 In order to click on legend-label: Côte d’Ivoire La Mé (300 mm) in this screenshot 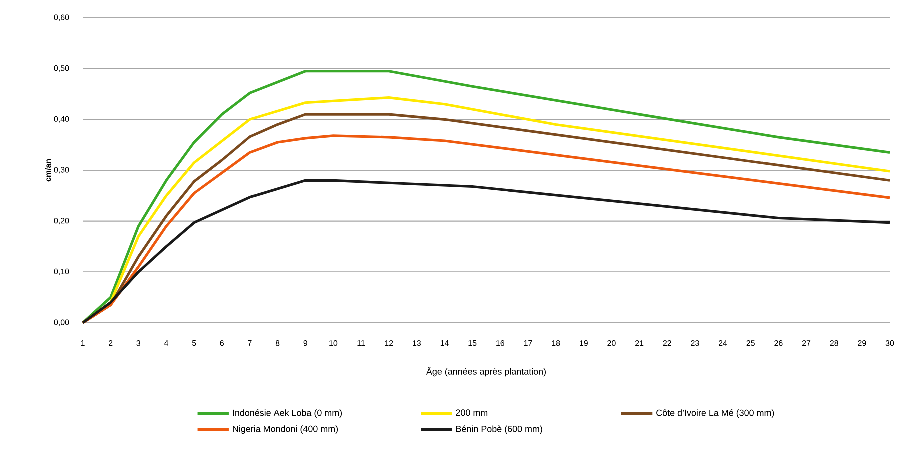, I will do `click(715, 414)`.